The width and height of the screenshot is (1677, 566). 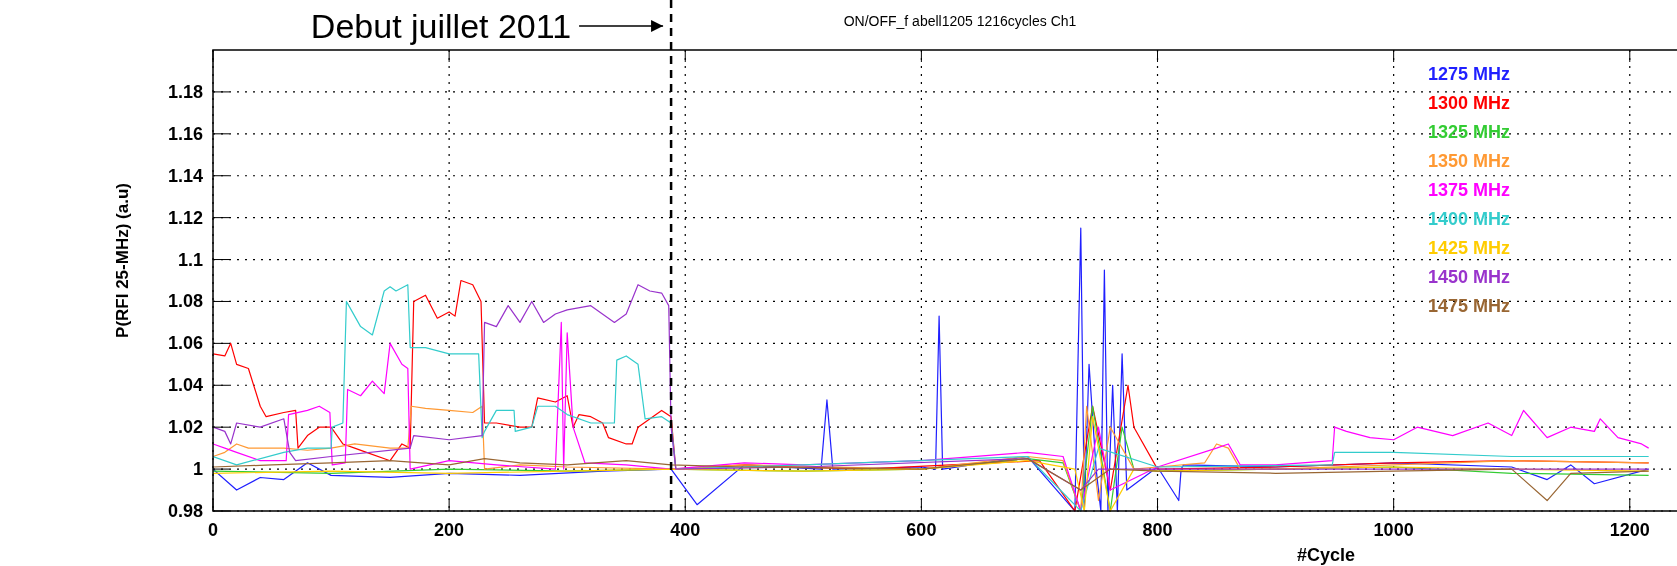 I want to click on y-tick-label: 1.08, so click(x=185, y=301).